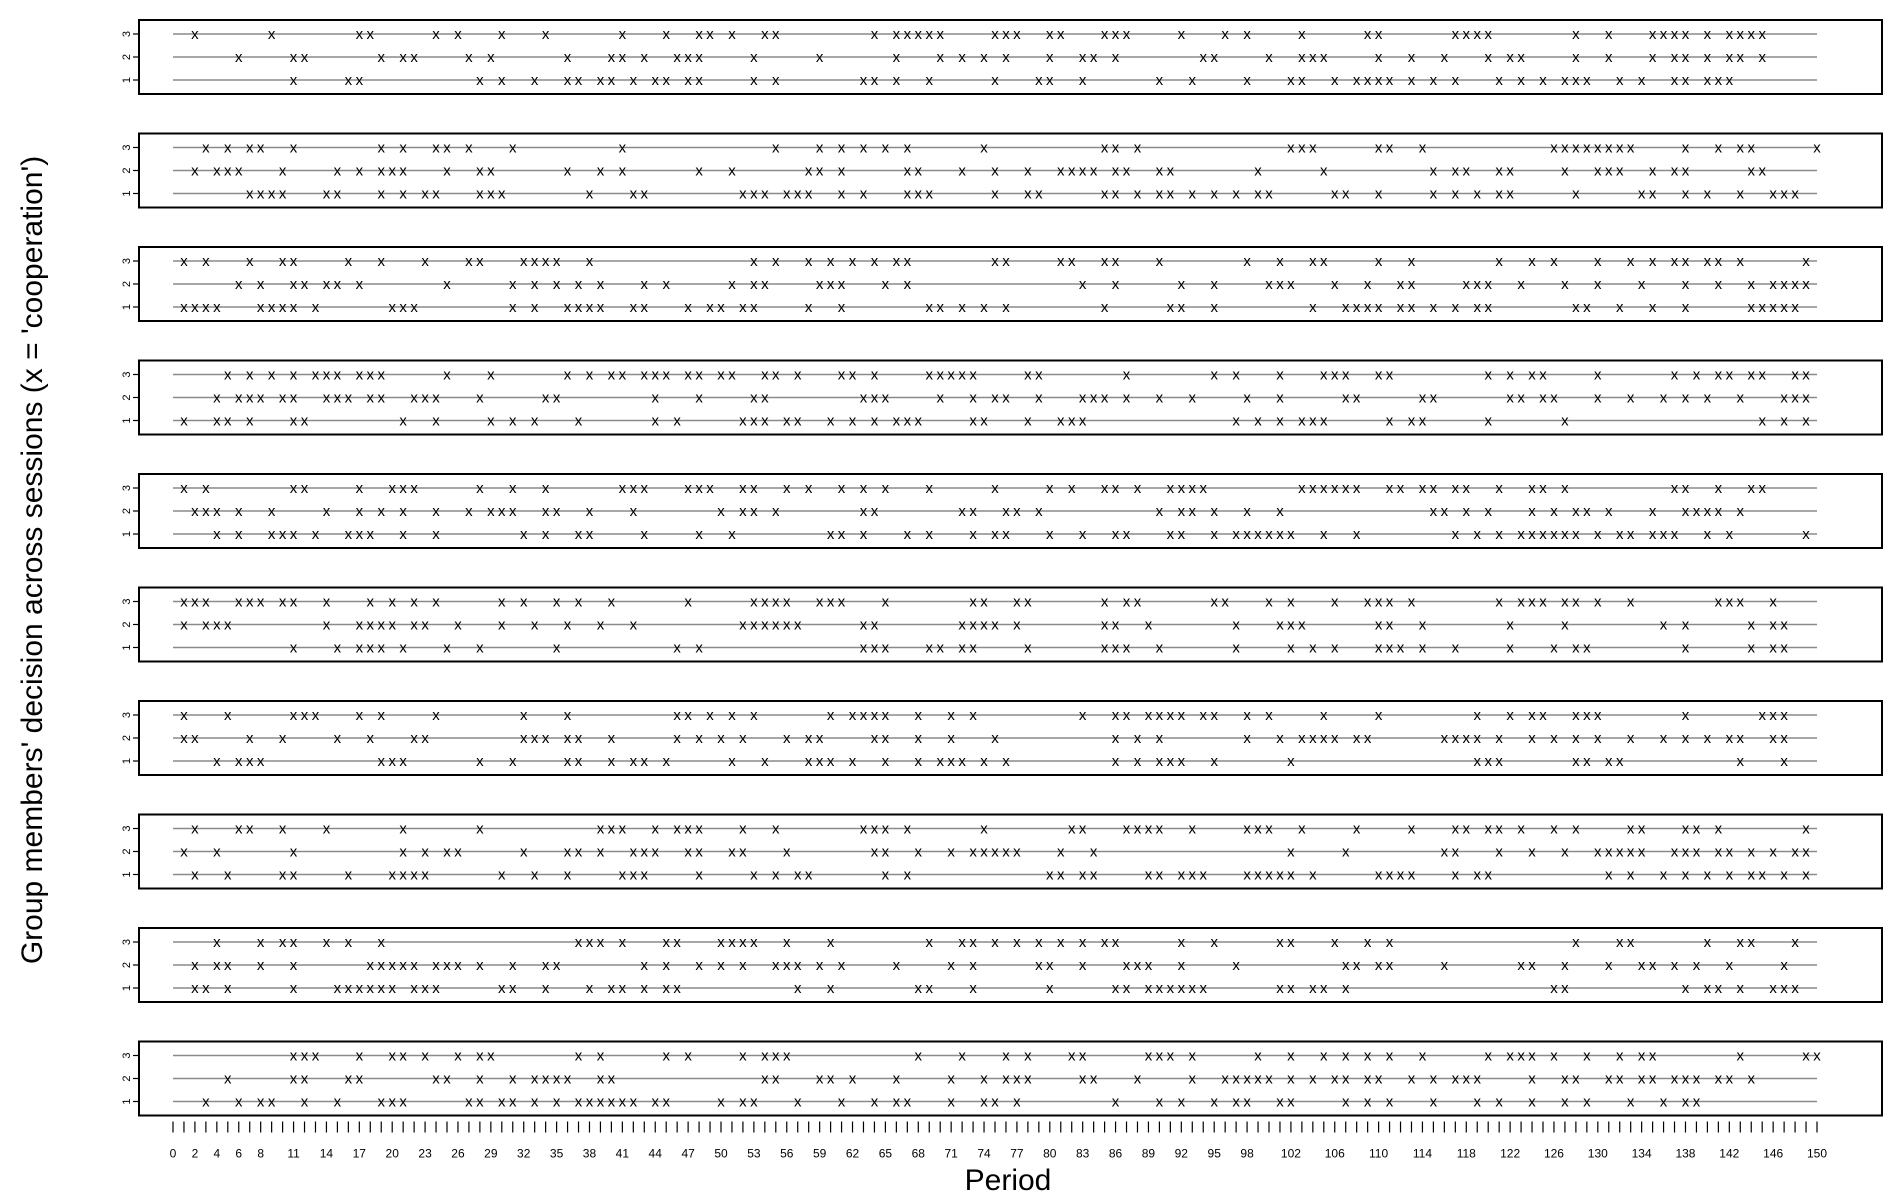 The width and height of the screenshot is (1900, 1200). What do you see at coordinates (1335, 1154) in the screenshot?
I see `x-tick-label: 106` at bounding box center [1335, 1154].